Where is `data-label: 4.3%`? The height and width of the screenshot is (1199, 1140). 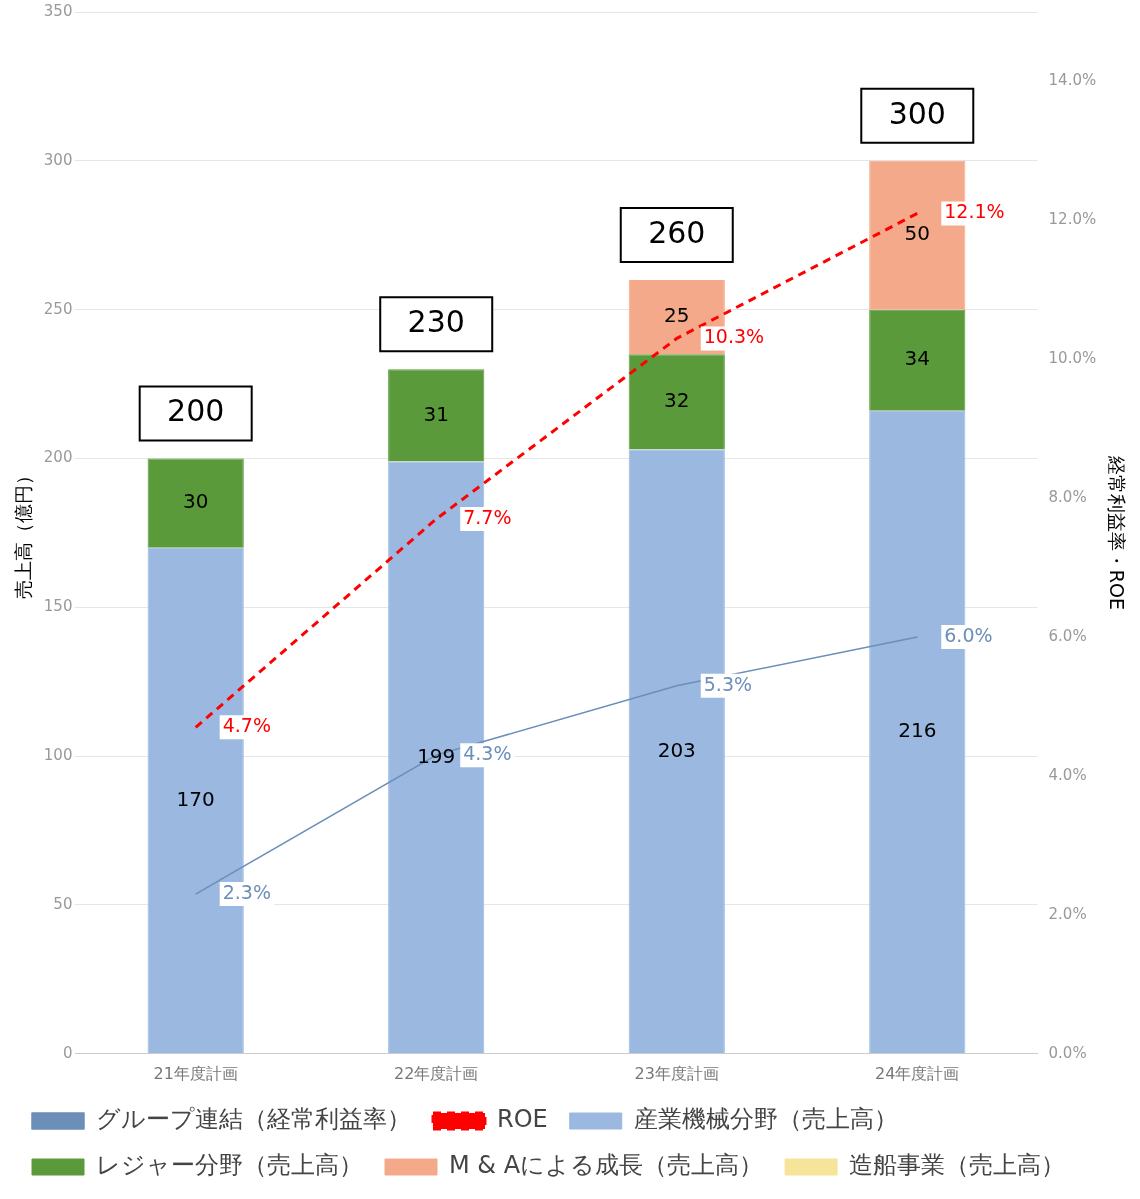
data-label: 4.3% is located at coordinates (487, 753).